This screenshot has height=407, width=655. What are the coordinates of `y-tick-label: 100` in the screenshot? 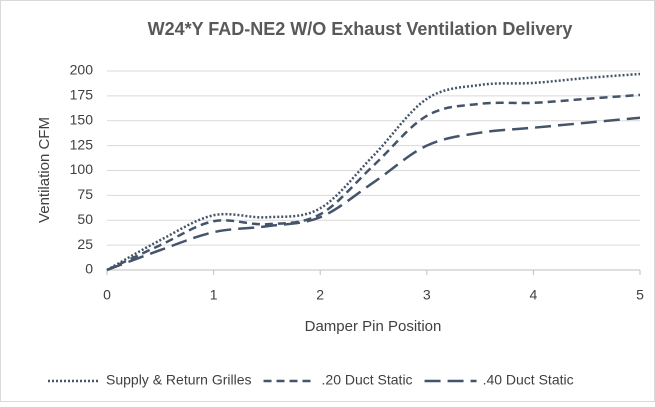 It's located at (82, 169).